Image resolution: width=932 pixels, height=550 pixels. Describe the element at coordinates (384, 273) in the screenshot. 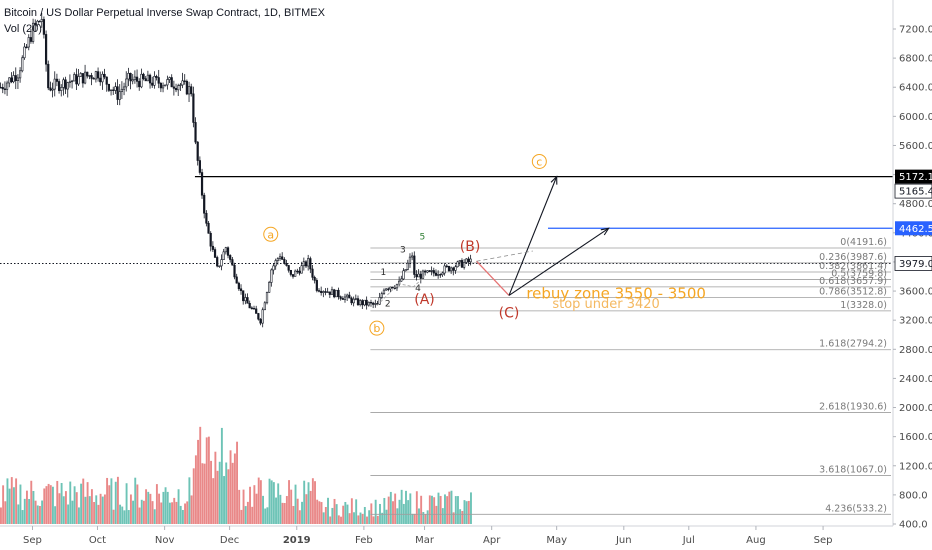

I see `subwave-1-label: 1` at that location.